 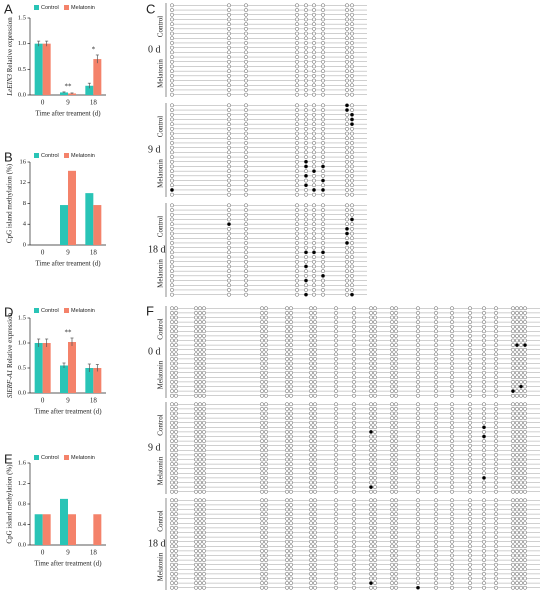 I want to click on y-tick-label: 1.5, so click(x=22, y=317).